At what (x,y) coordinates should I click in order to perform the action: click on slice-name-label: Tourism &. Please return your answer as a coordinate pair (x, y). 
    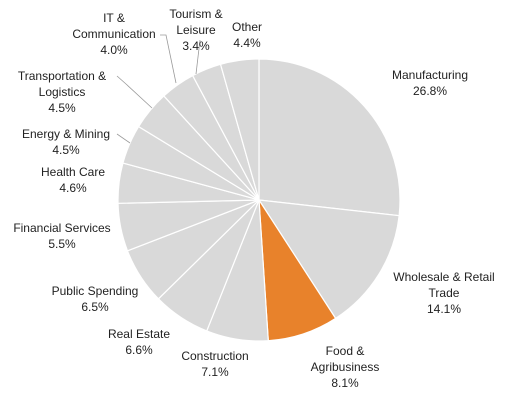
    Looking at the image, I should click on (195, 14).